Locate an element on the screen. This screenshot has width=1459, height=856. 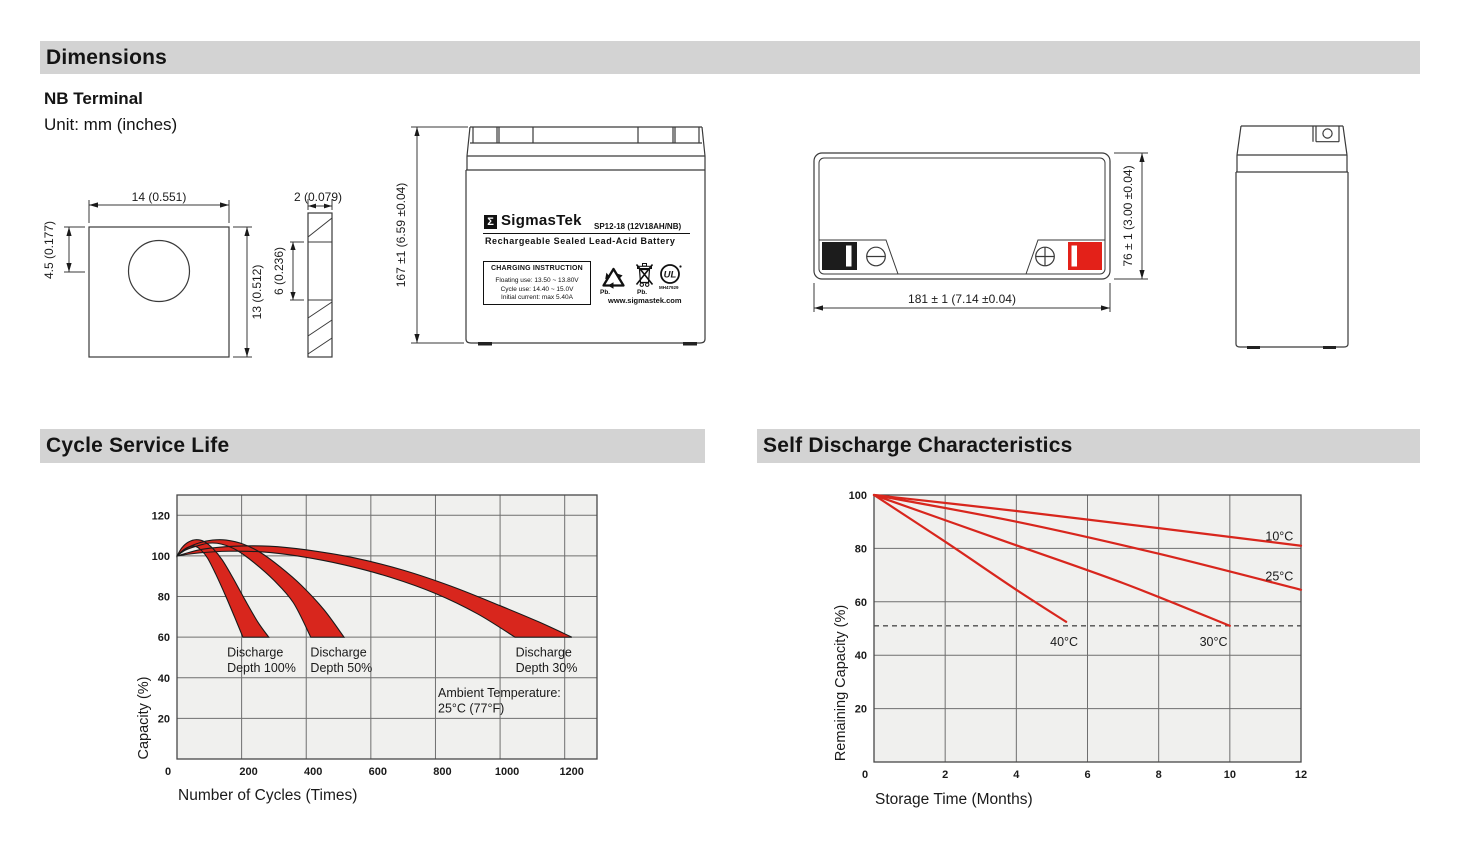
series-line-25c is located at coordinates (1087, 542).